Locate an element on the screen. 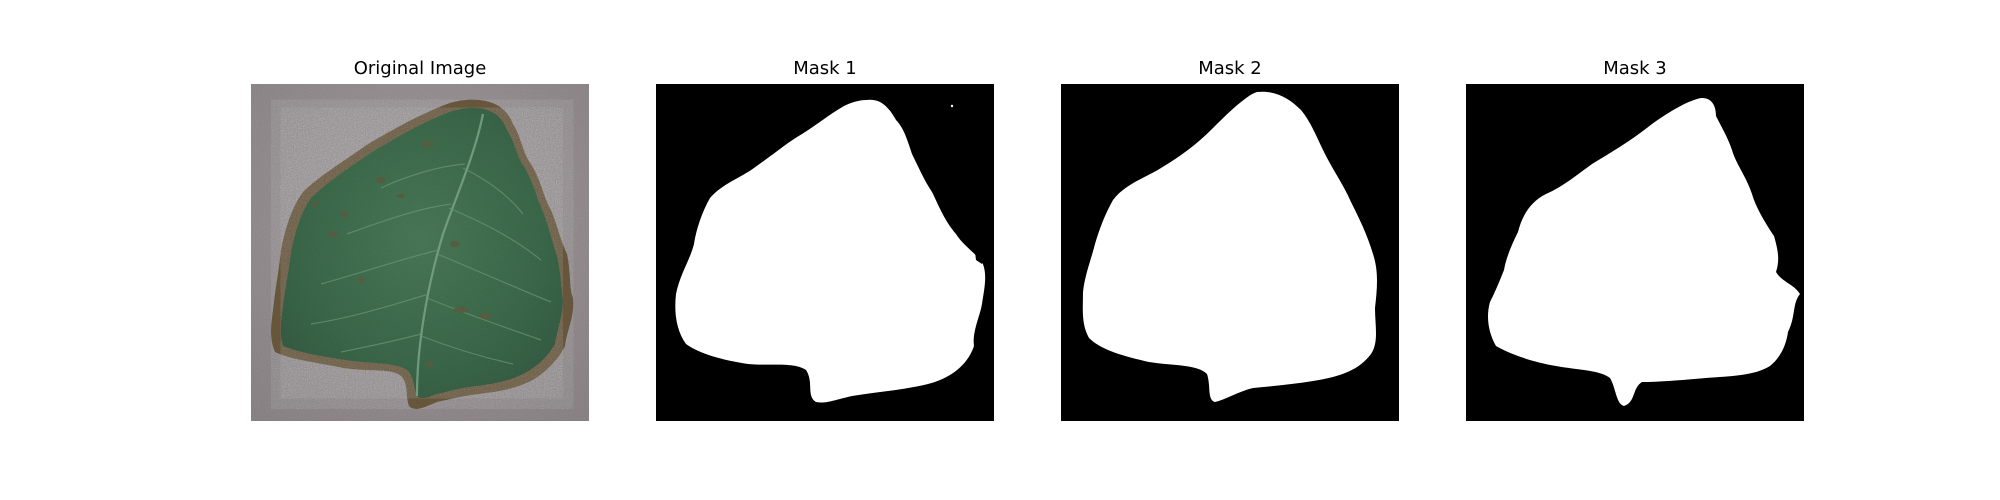  mask-1-image is located at coordinates (825, 252).